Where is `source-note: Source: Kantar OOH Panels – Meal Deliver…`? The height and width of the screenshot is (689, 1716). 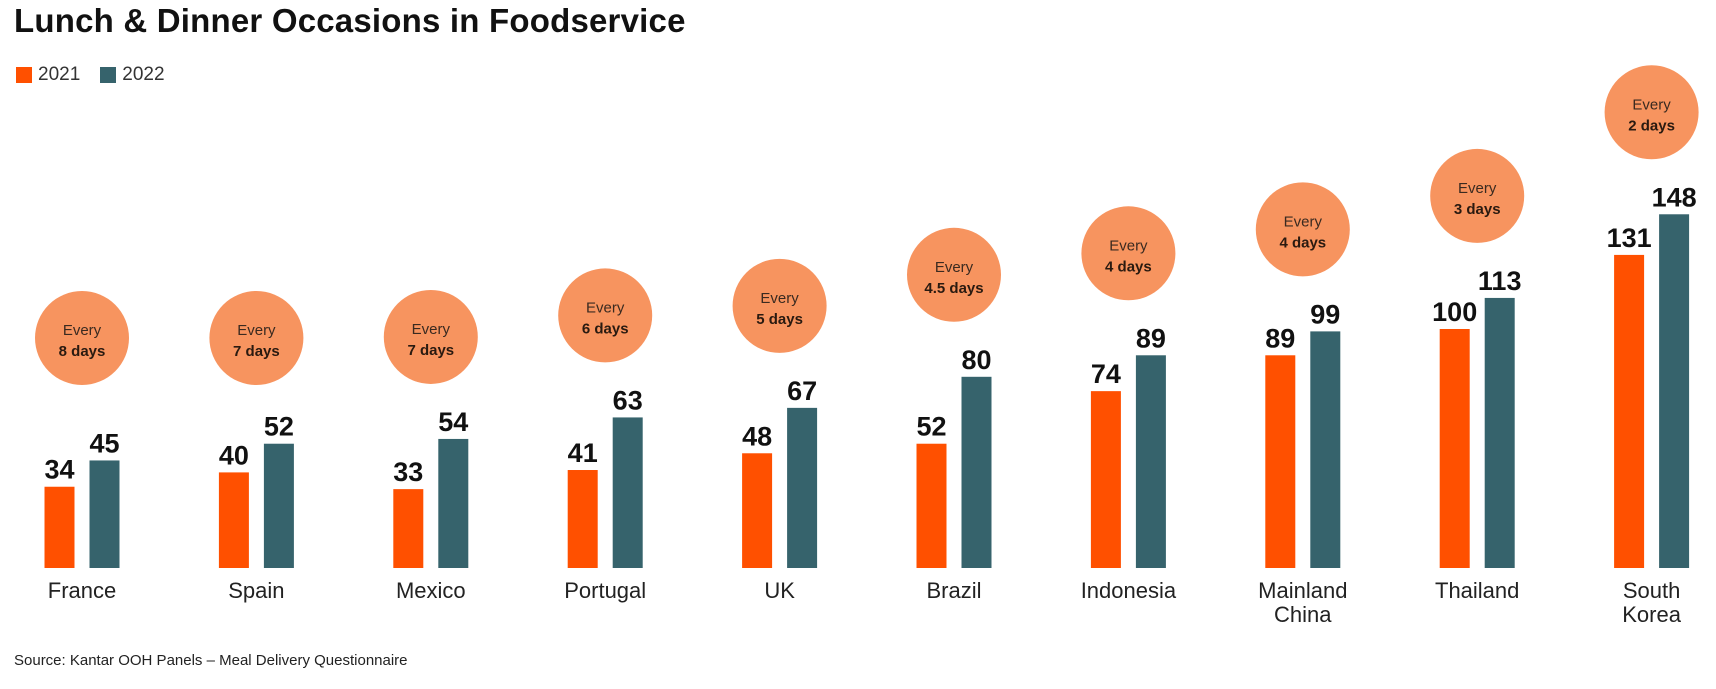
source-note: Source: Kantar OOH Panels – Meal Deliver… is located at coordinates (211, 660).